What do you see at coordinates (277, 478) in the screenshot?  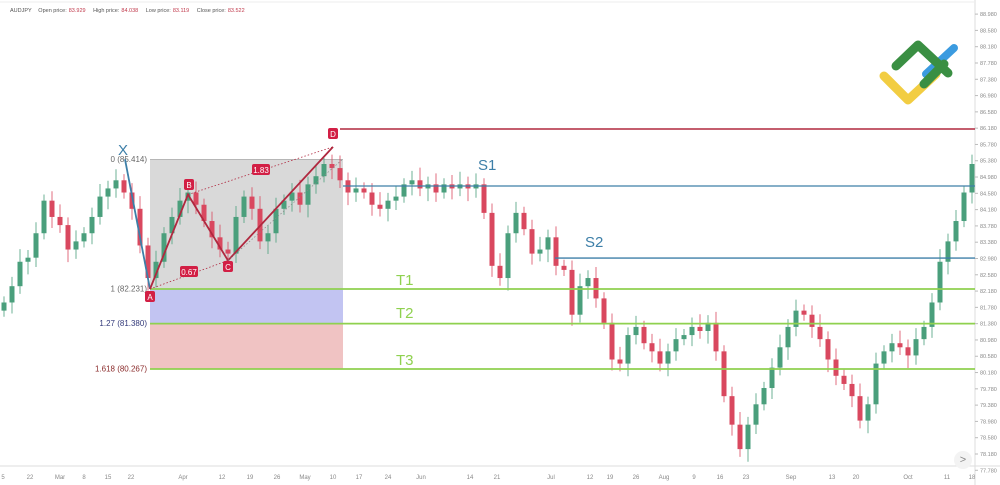 I see `x-tick-label: 26` at bounding box center [277, 478].